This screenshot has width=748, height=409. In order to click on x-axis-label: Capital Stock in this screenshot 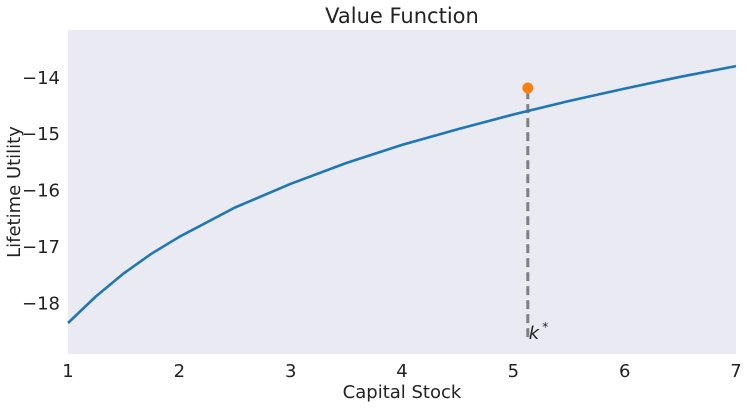, I will do `click(402, 392)`.